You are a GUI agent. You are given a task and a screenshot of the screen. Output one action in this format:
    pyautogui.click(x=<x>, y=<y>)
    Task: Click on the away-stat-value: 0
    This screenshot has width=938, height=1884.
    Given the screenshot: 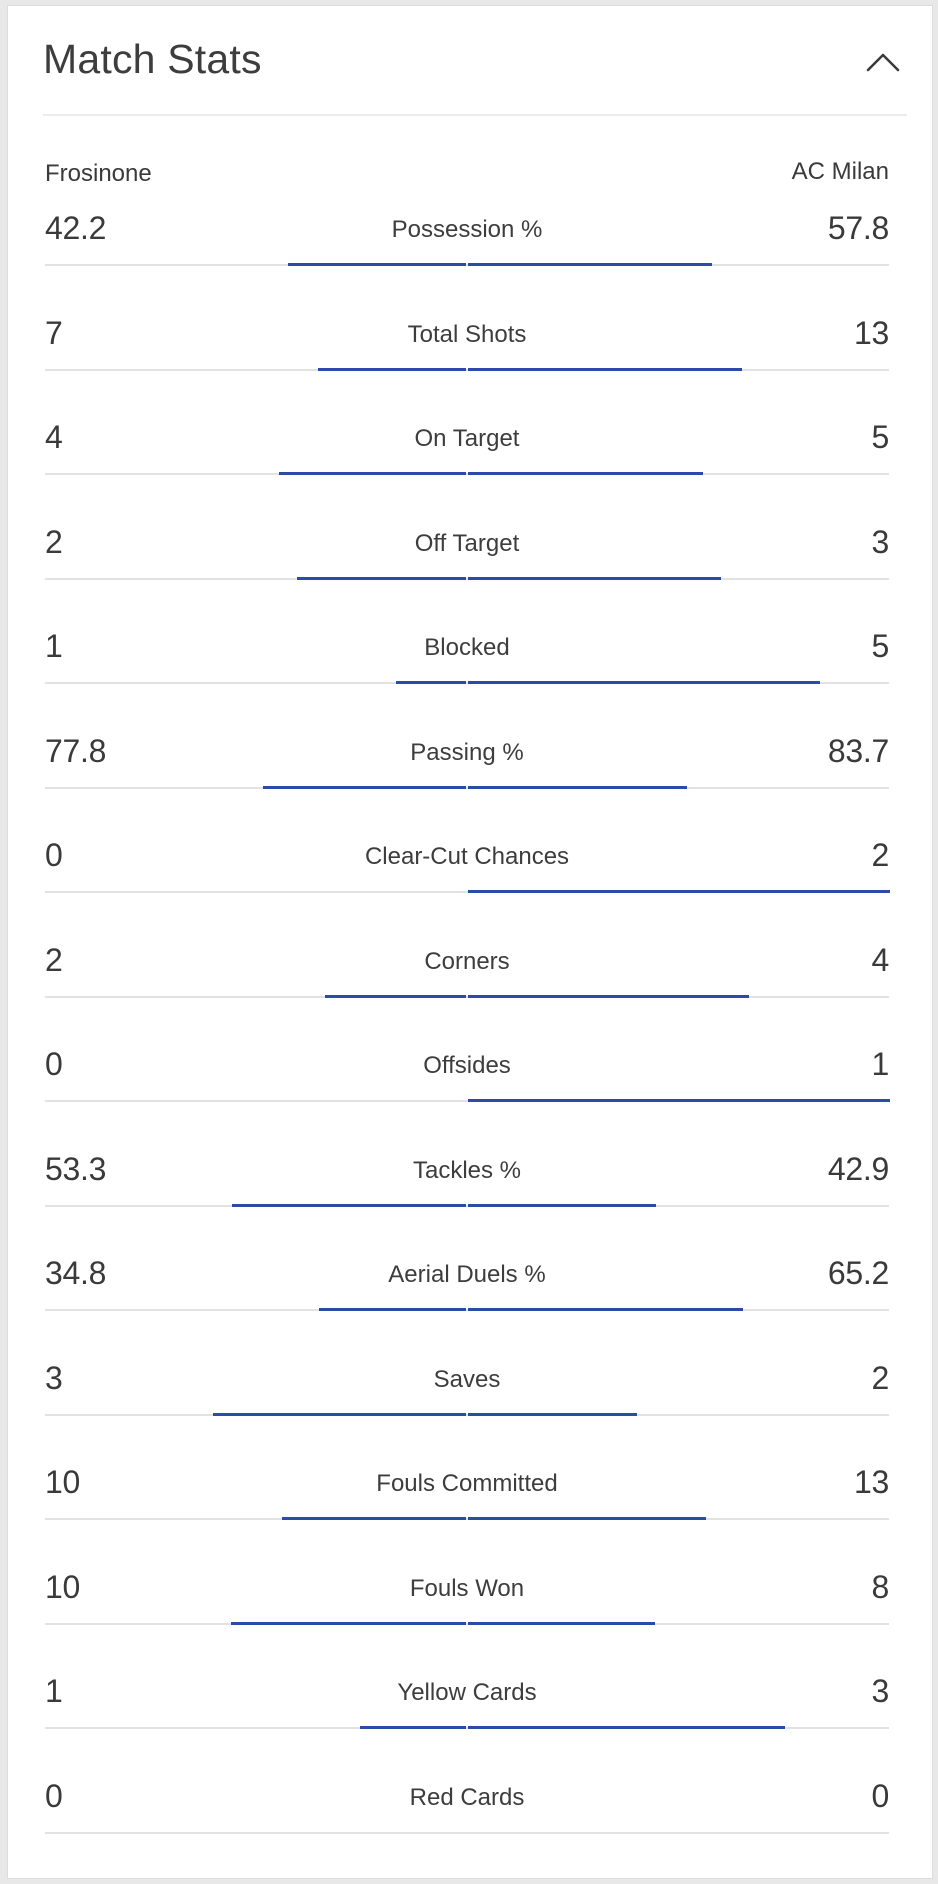 What is the action you would take?
    pyautogui.click(x=880, y=1795)
    